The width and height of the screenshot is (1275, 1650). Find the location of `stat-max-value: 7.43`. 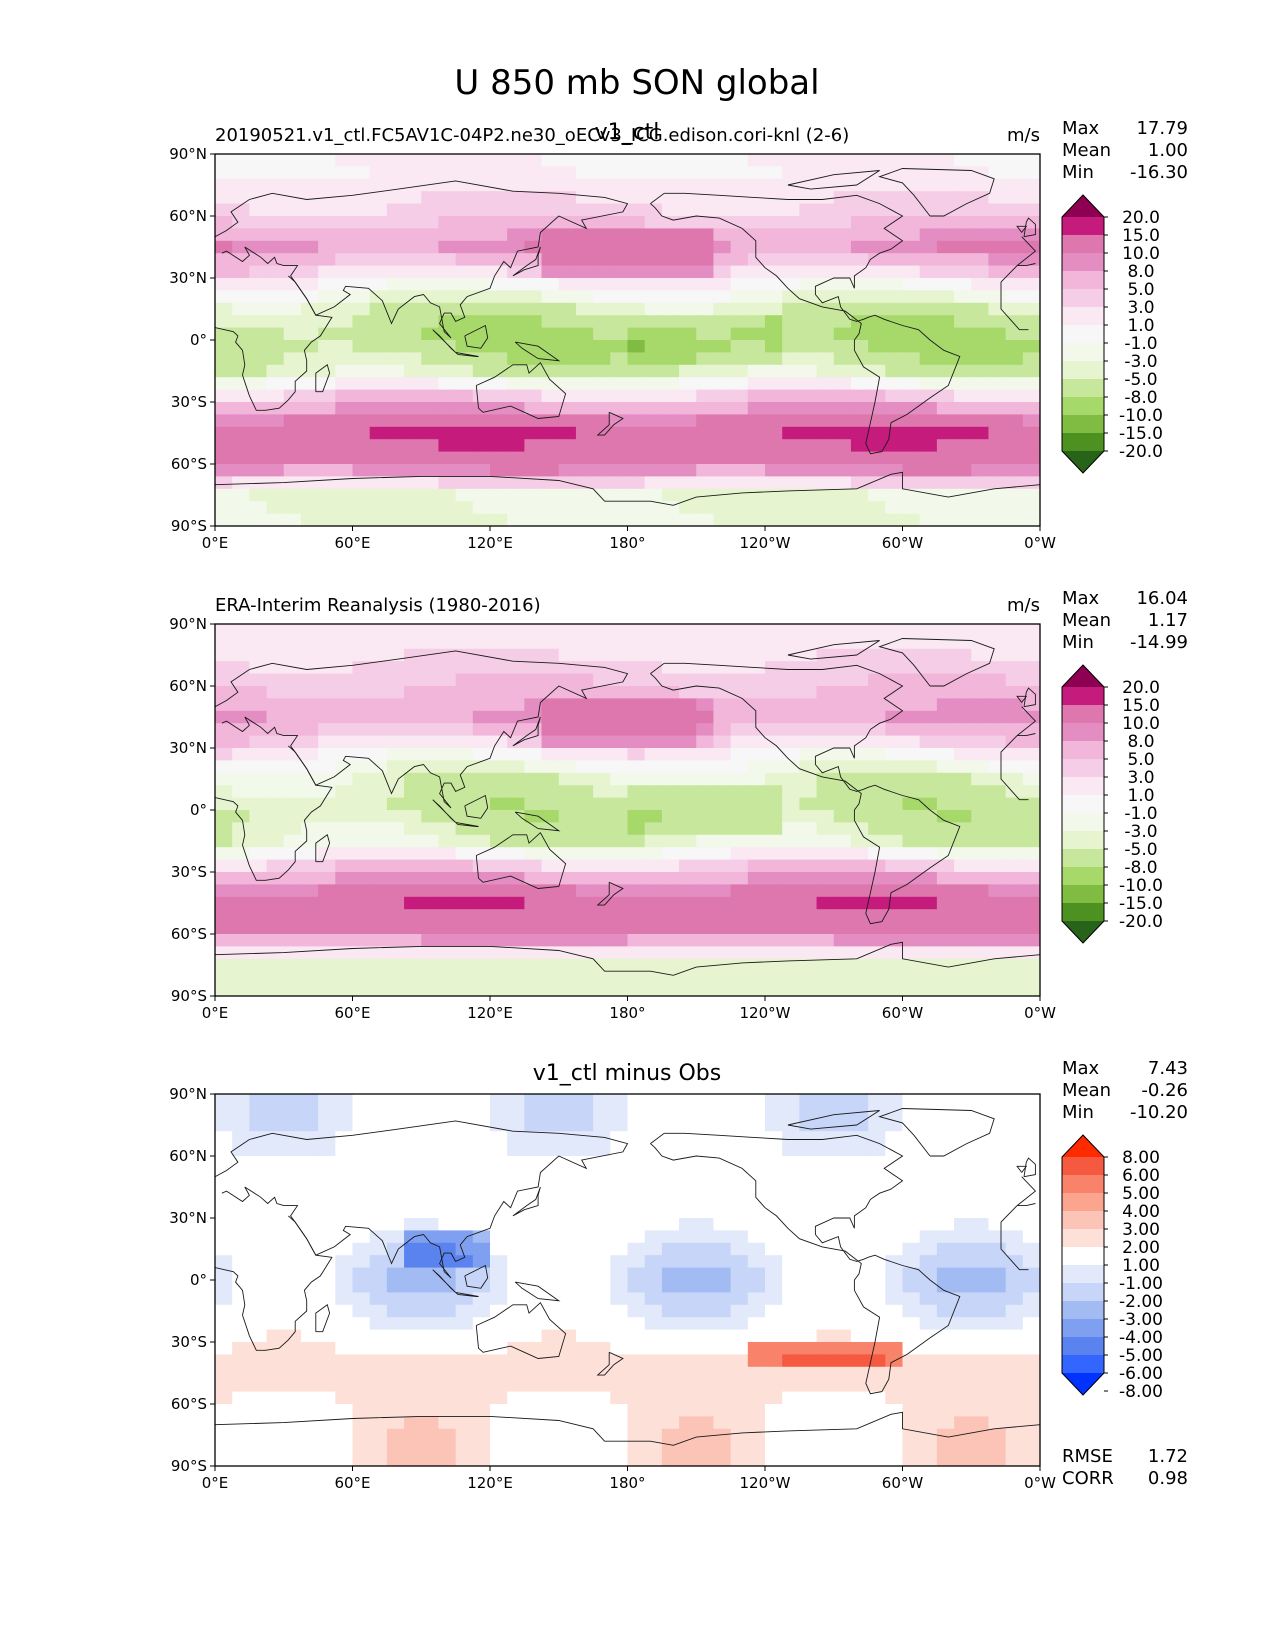

stat-max-value: 7.43 is located at coordinates (1168, 1068).